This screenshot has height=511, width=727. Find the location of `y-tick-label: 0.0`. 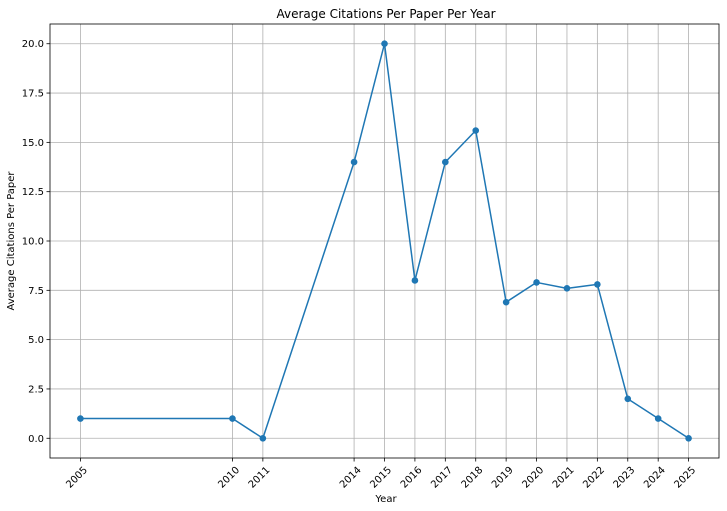

y-tick-label: 0.0 is located at coordinates (36, 439).